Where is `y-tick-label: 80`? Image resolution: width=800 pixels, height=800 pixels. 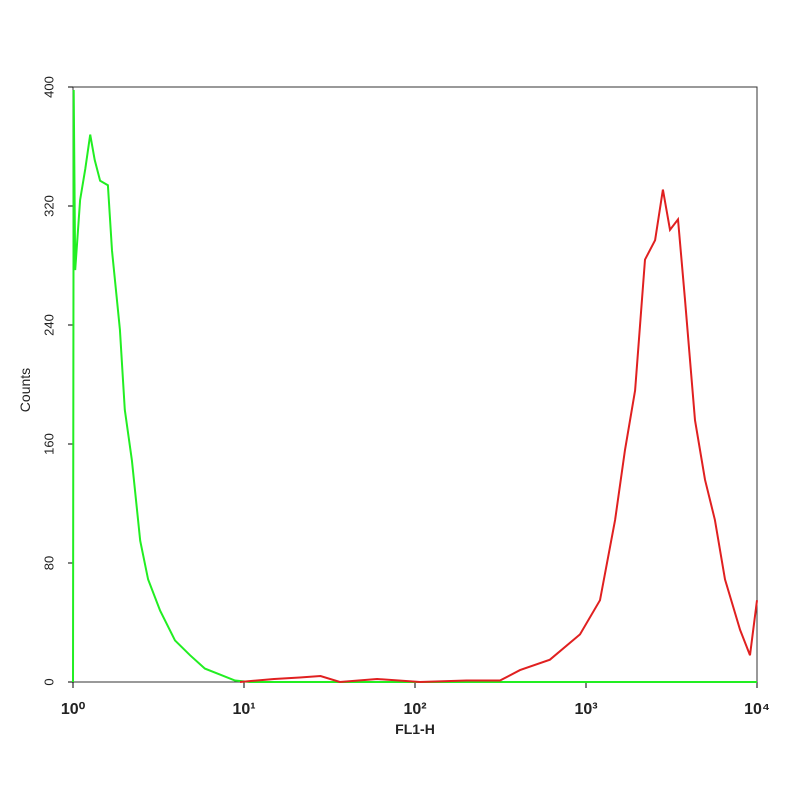 y-tick-label: 80 is located at coordinates (48, 563).